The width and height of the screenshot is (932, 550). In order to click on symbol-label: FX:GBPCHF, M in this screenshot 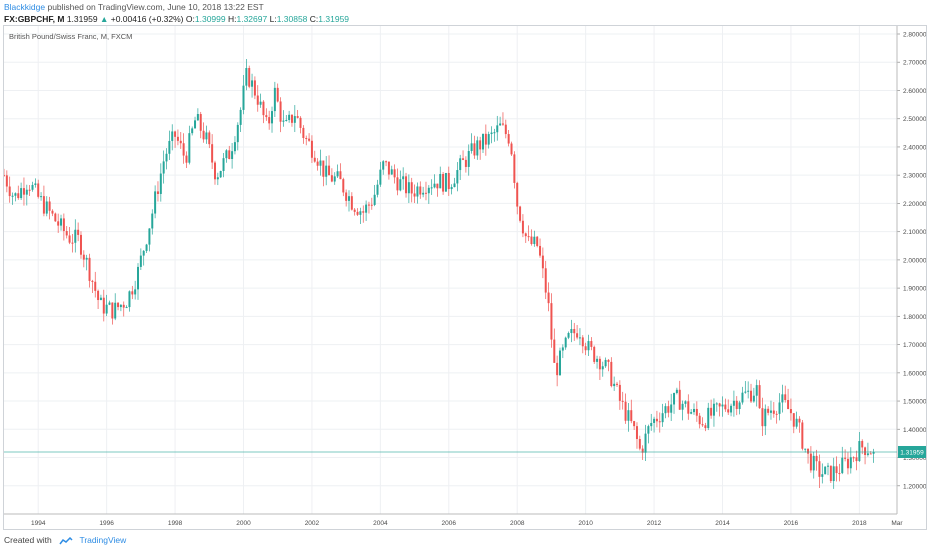, I will do `click(34, 19)`.